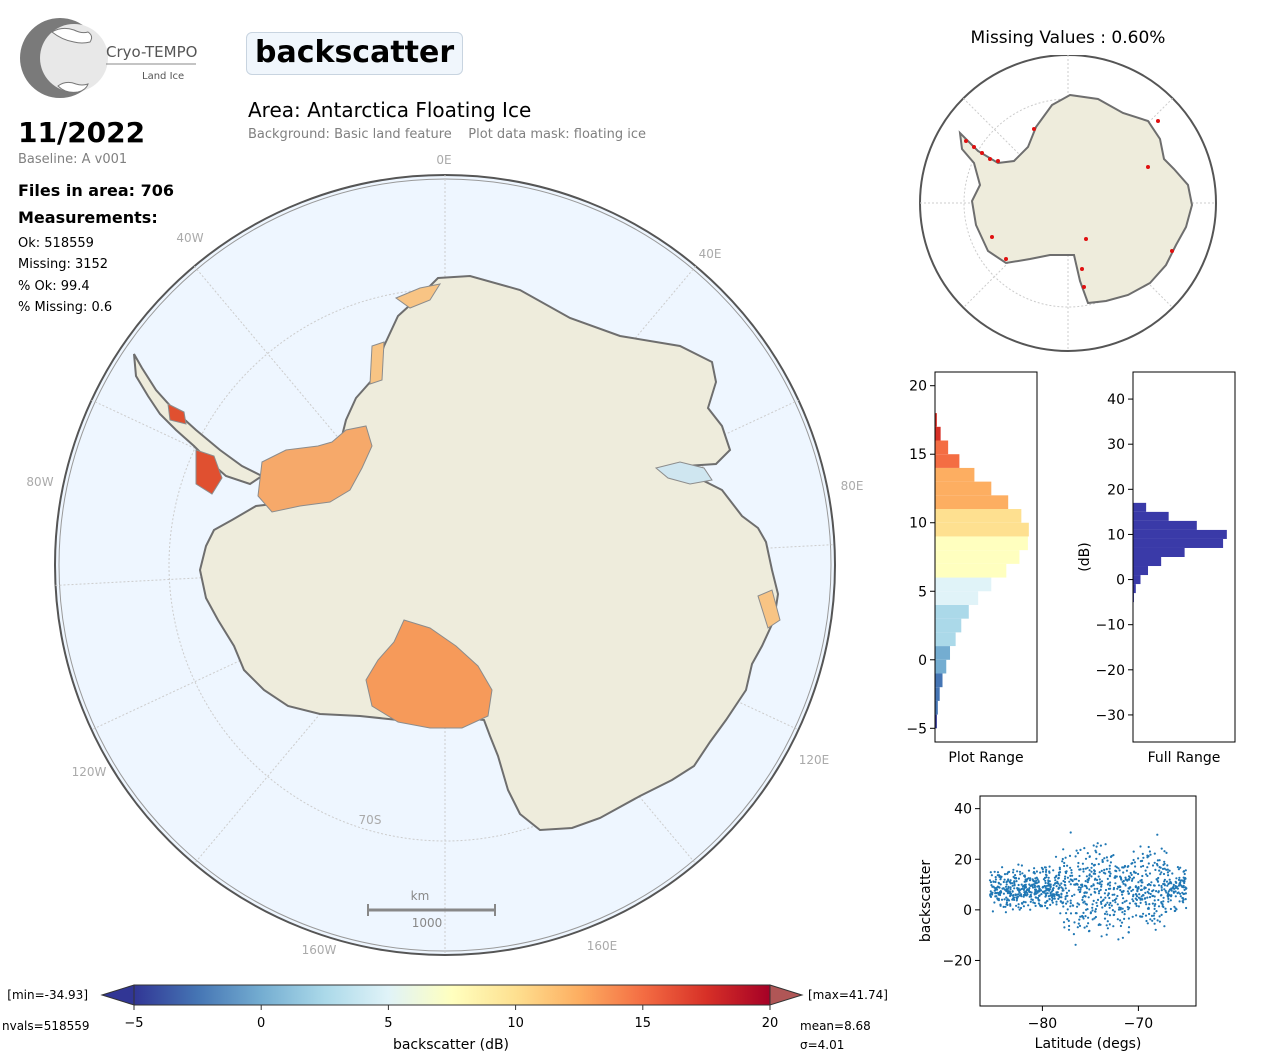  What do you see at coordinates (451, 1045) in the screenshot?
I see `colorbar-label: backscatter (dB)` at bounding box center [451, 1045].